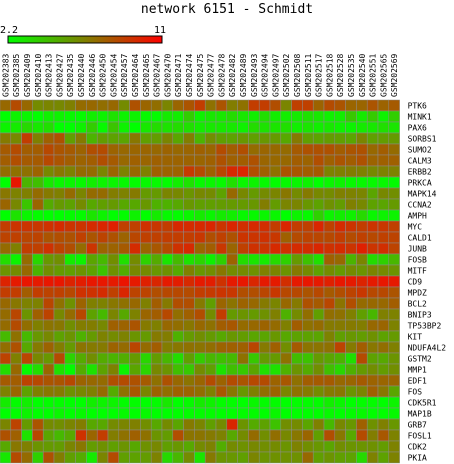 This screenshot has height=464, width=454. What do you see at coordinates (81, 75) in the screenshot?
I see `column-label: GSM202440` at bounding box center [81, 75].